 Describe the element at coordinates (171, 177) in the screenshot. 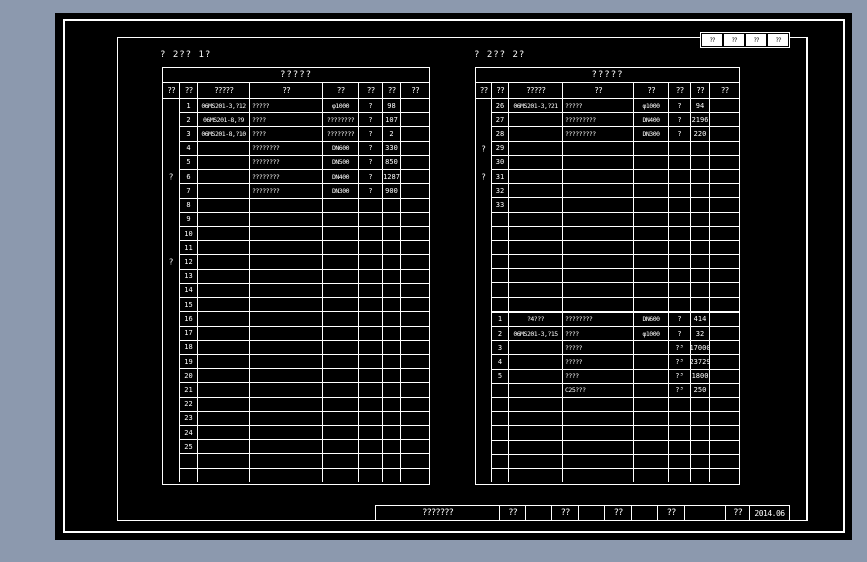

I see `category-label: ?` at that location.